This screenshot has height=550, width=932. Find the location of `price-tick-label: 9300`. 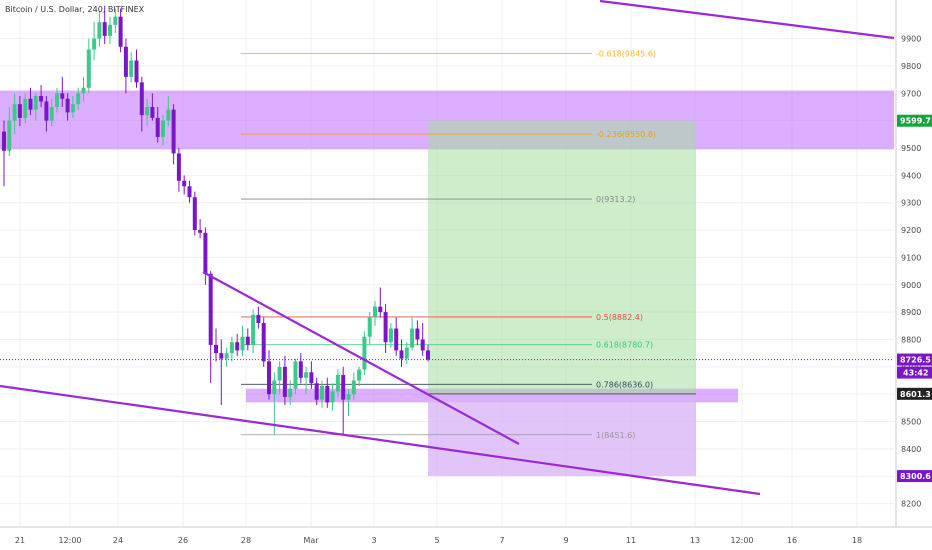

price-tick-label: 9300 is located at coordinates (911, 203).